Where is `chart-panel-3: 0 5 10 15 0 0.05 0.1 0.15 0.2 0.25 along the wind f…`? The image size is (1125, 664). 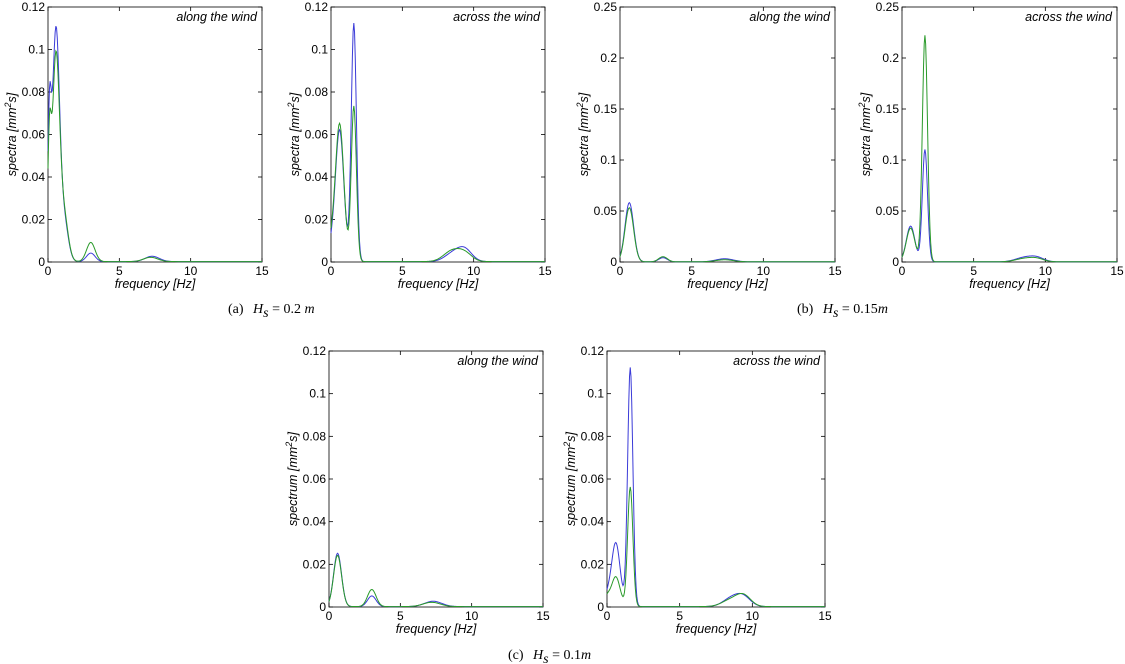
chart-panel-3: 0 5 10 15 0 0.05 0.1 0.15 0.2 0.25 along the wind f… is located at coordinates (708, 145).